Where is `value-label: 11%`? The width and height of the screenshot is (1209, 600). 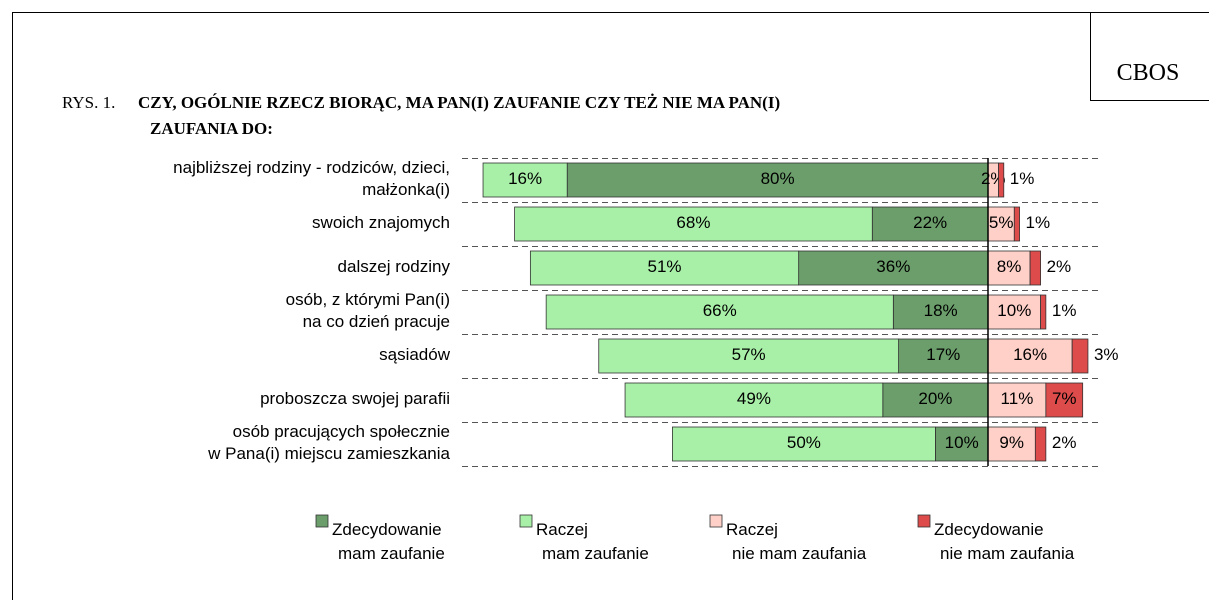
value-label: 11% is located at coordinates (1017, 398).